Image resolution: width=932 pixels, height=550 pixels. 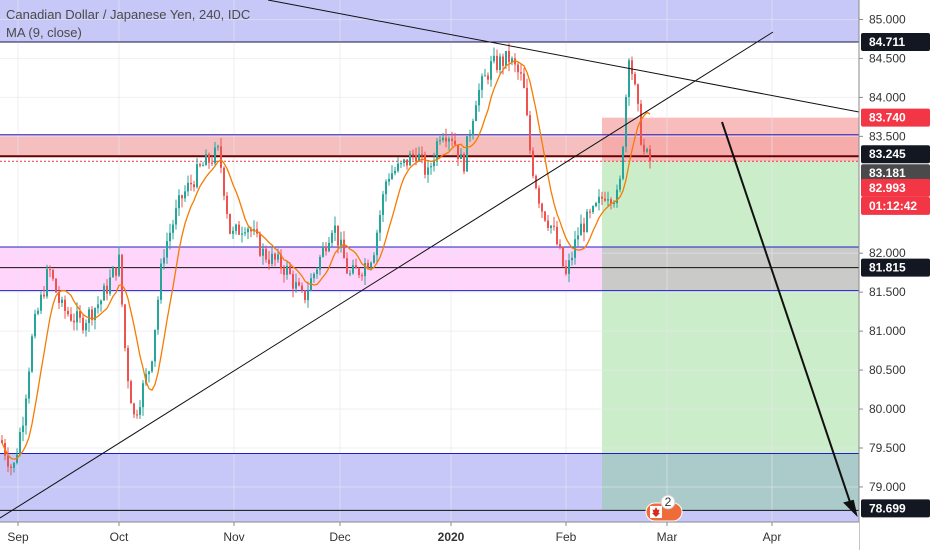 I want to click on time-tick-label: Feb, so click(x=566, y=537).